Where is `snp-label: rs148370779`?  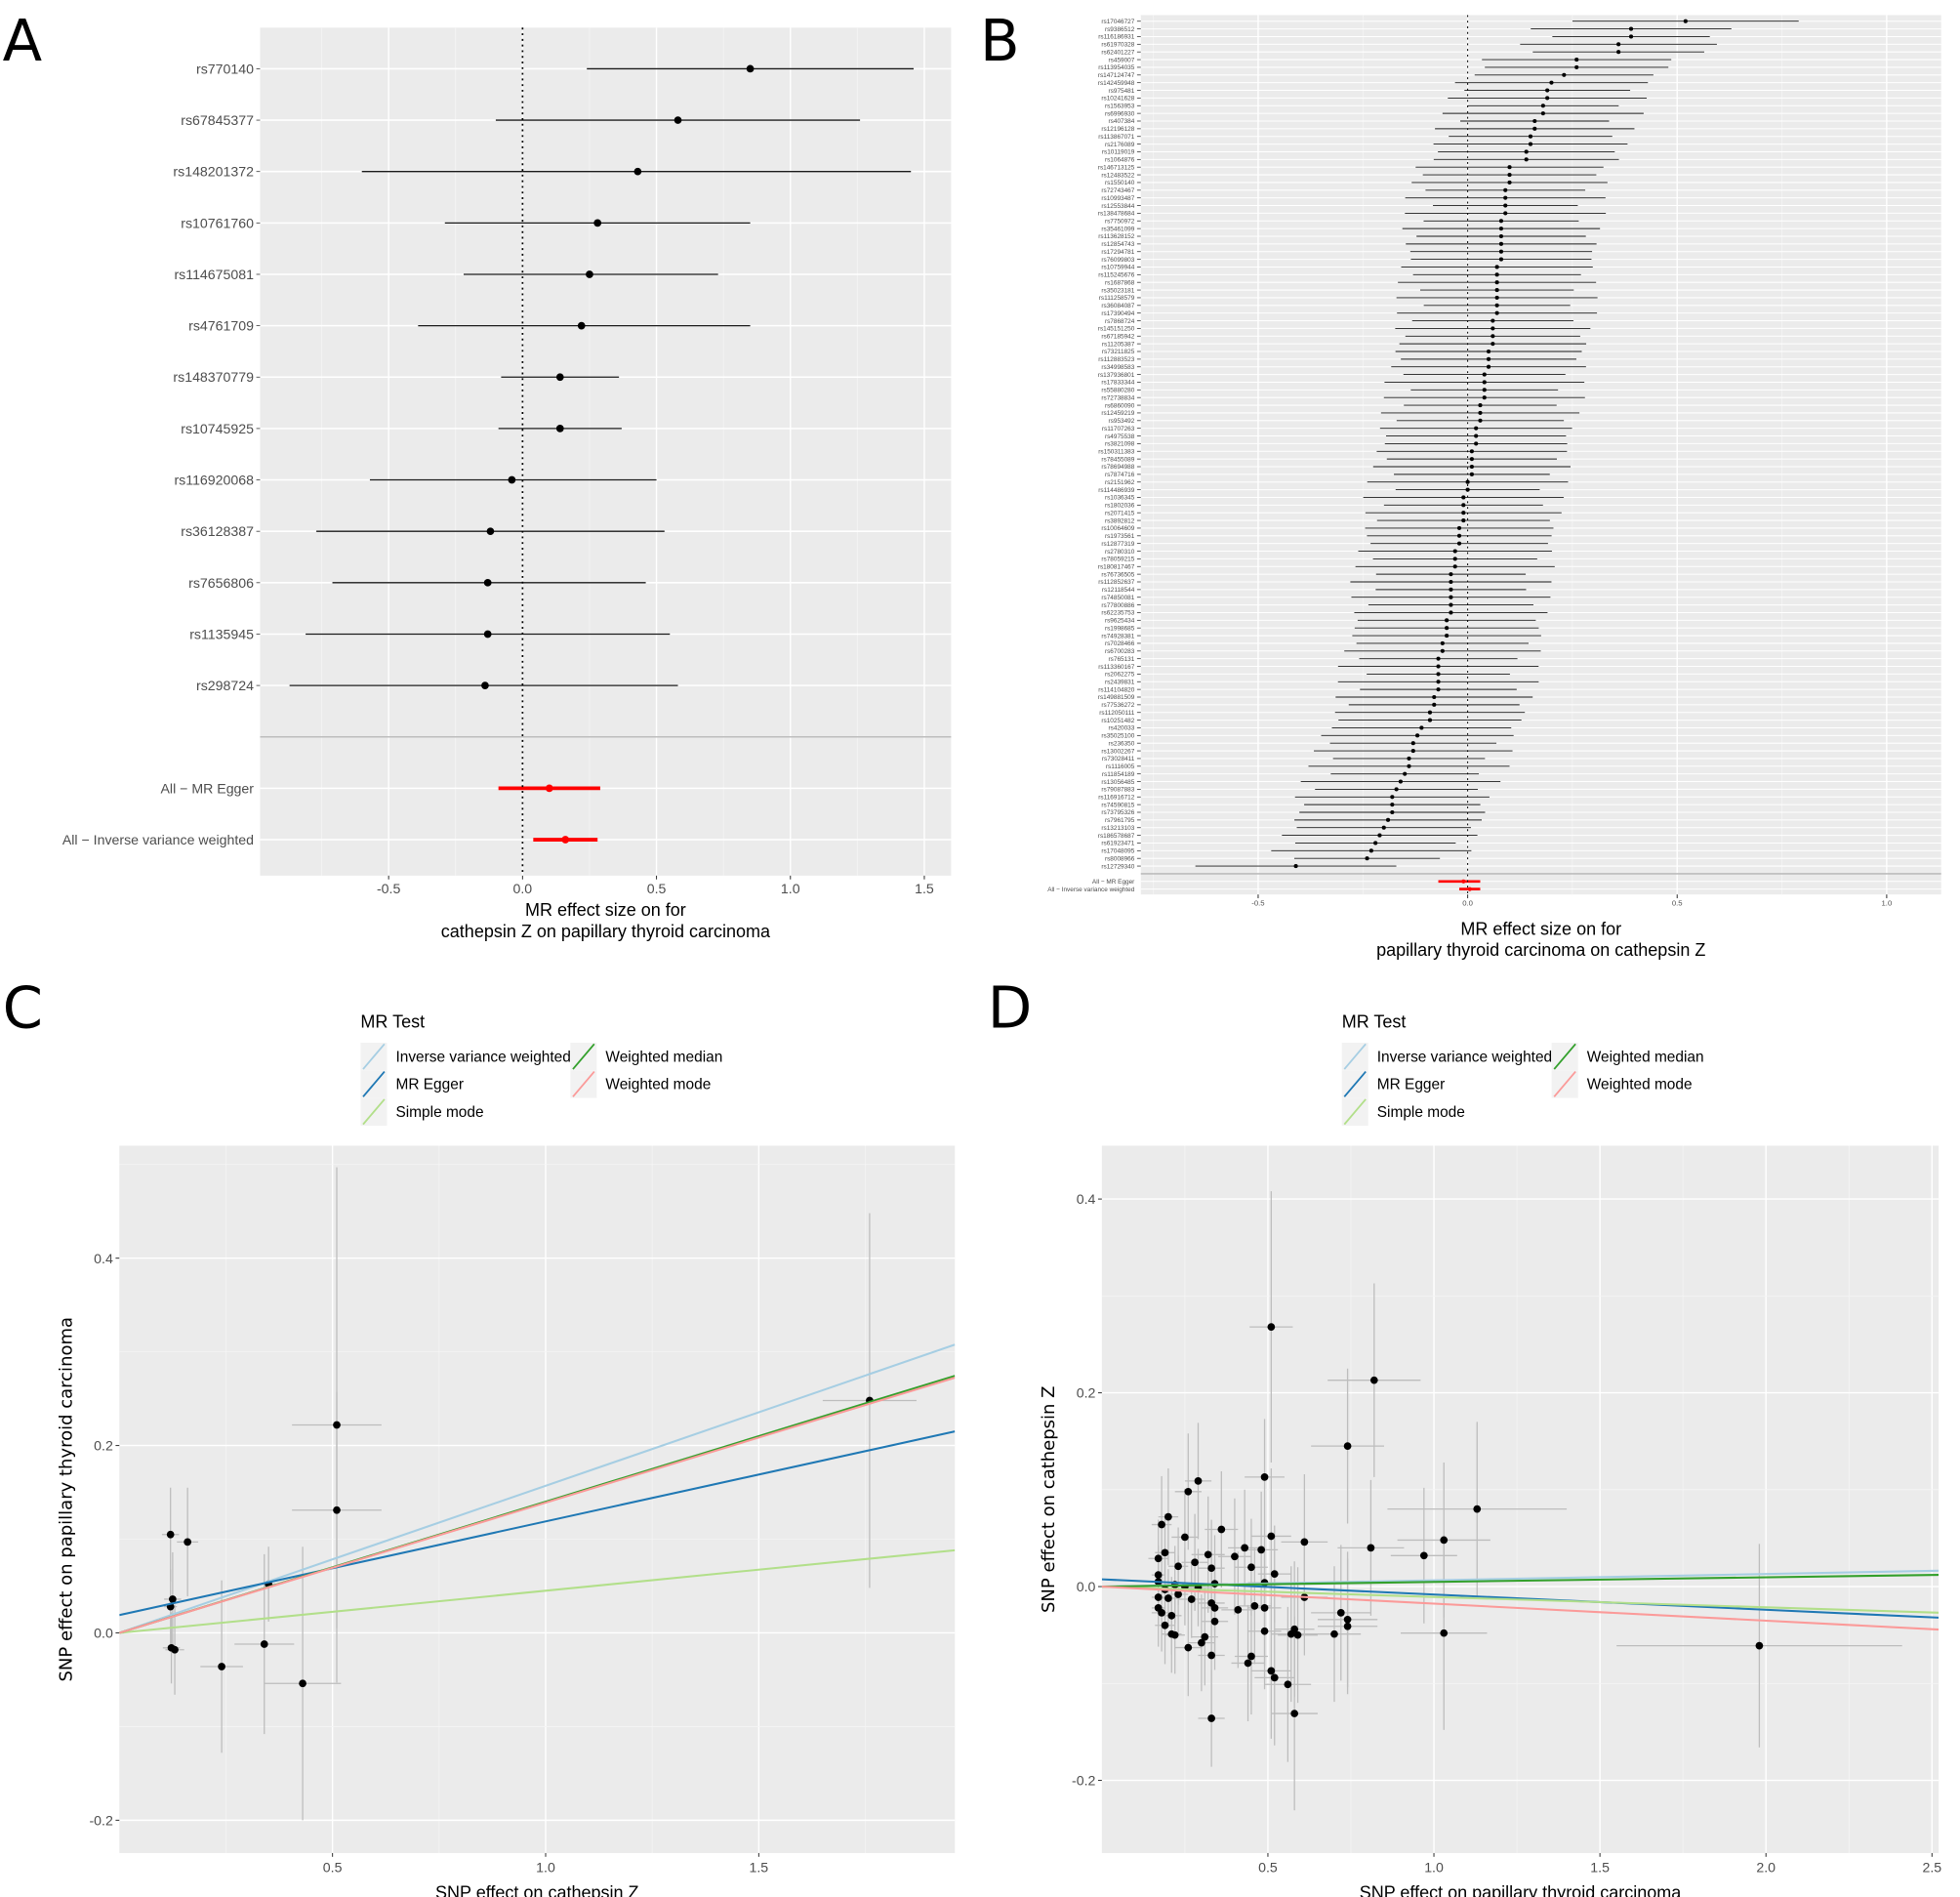
snp-label: rs148370779 is located at coordinates (214, 377).